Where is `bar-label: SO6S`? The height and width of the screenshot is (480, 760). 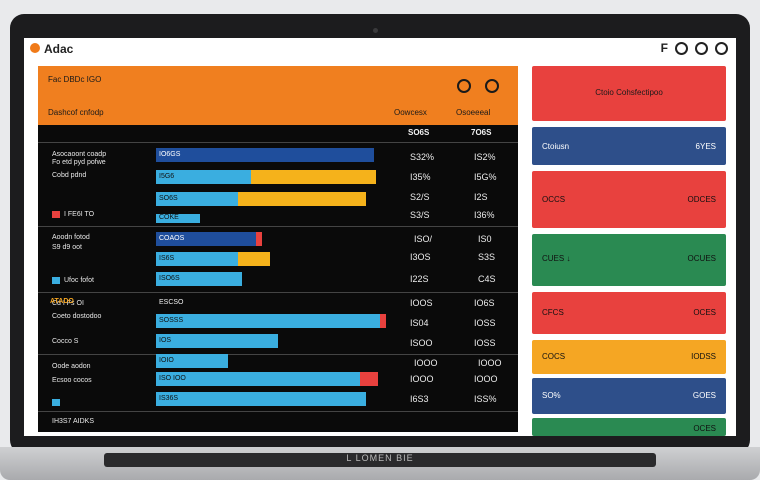 bar-label: SO6S is located at coordinates (168, 198).